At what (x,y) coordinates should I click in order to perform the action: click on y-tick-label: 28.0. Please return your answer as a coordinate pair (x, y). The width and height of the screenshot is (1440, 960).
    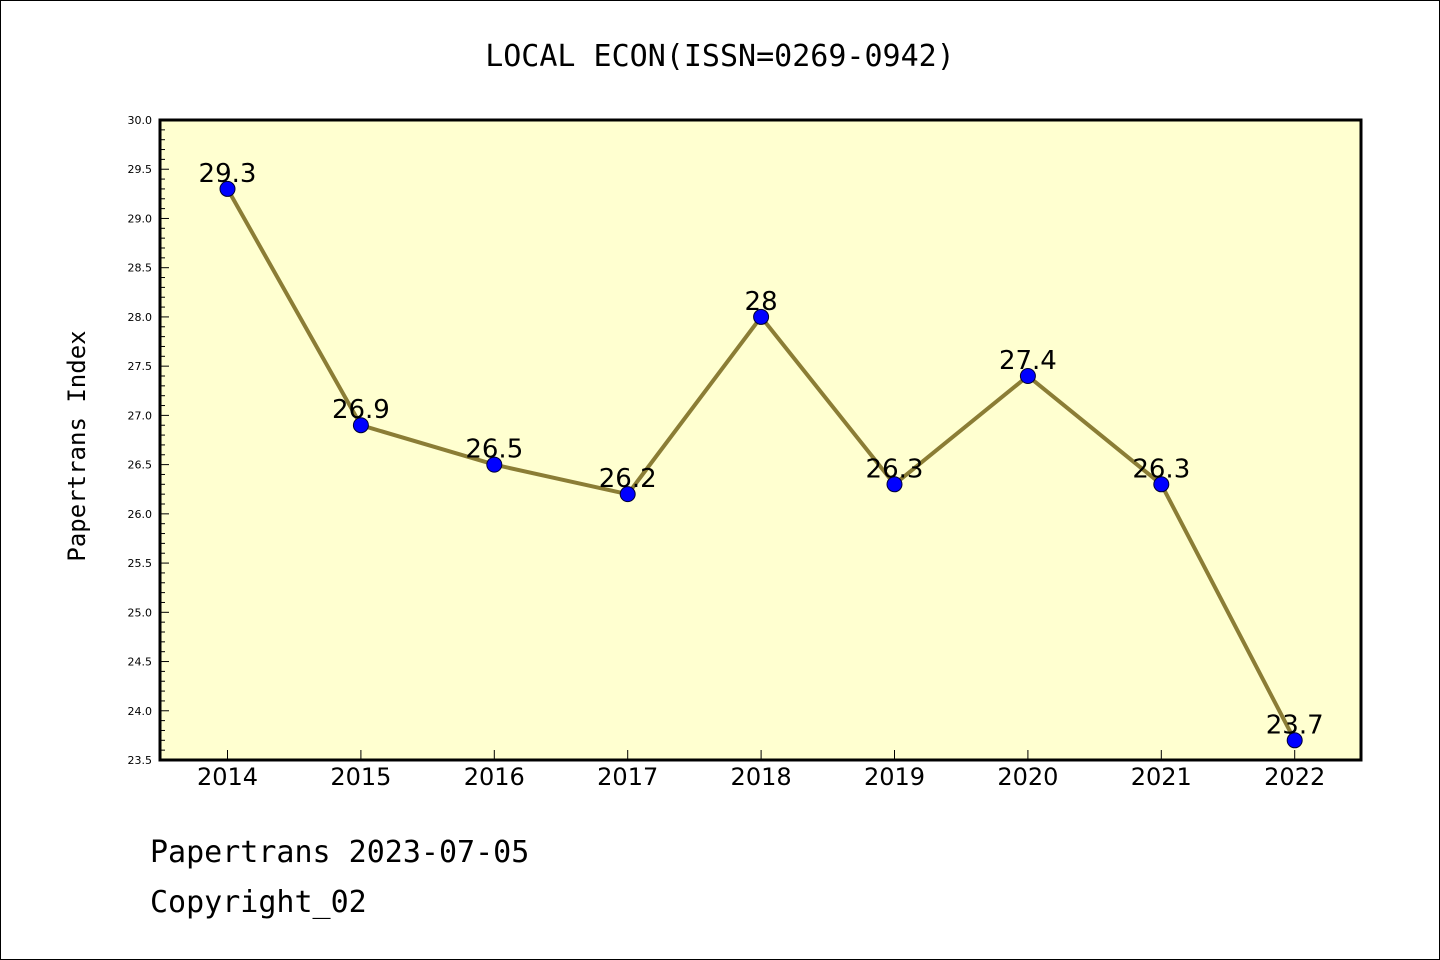
    Looking at the image, I should click on (140, 317).